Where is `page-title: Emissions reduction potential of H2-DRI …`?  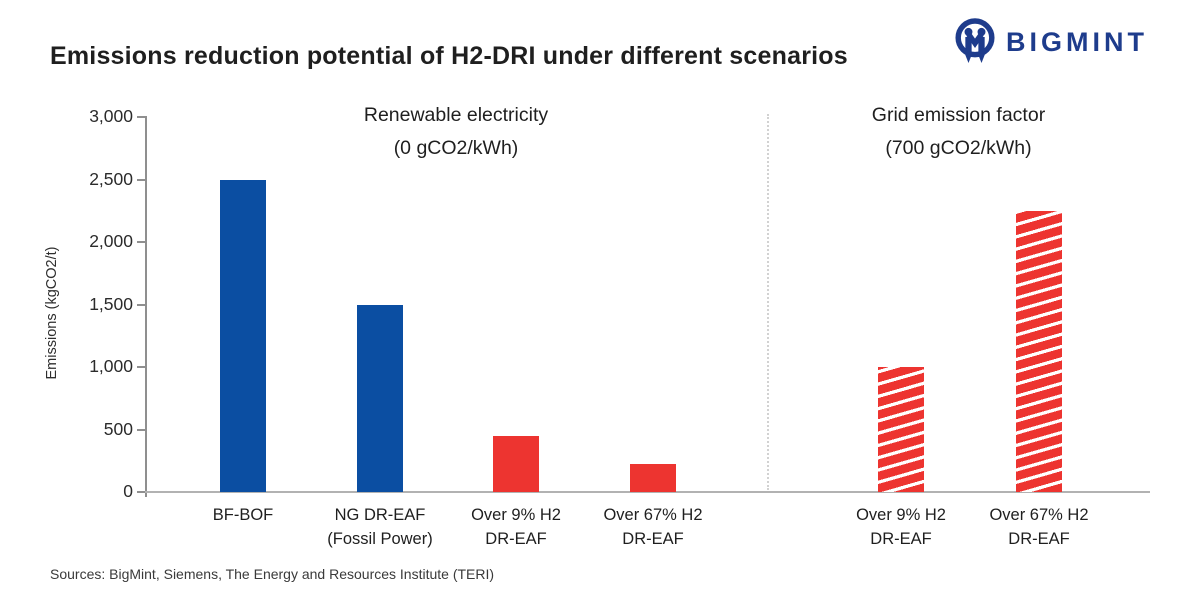
page-title: Emissions reduction potential of H2-DRI … is located at coordinates (449, 56).